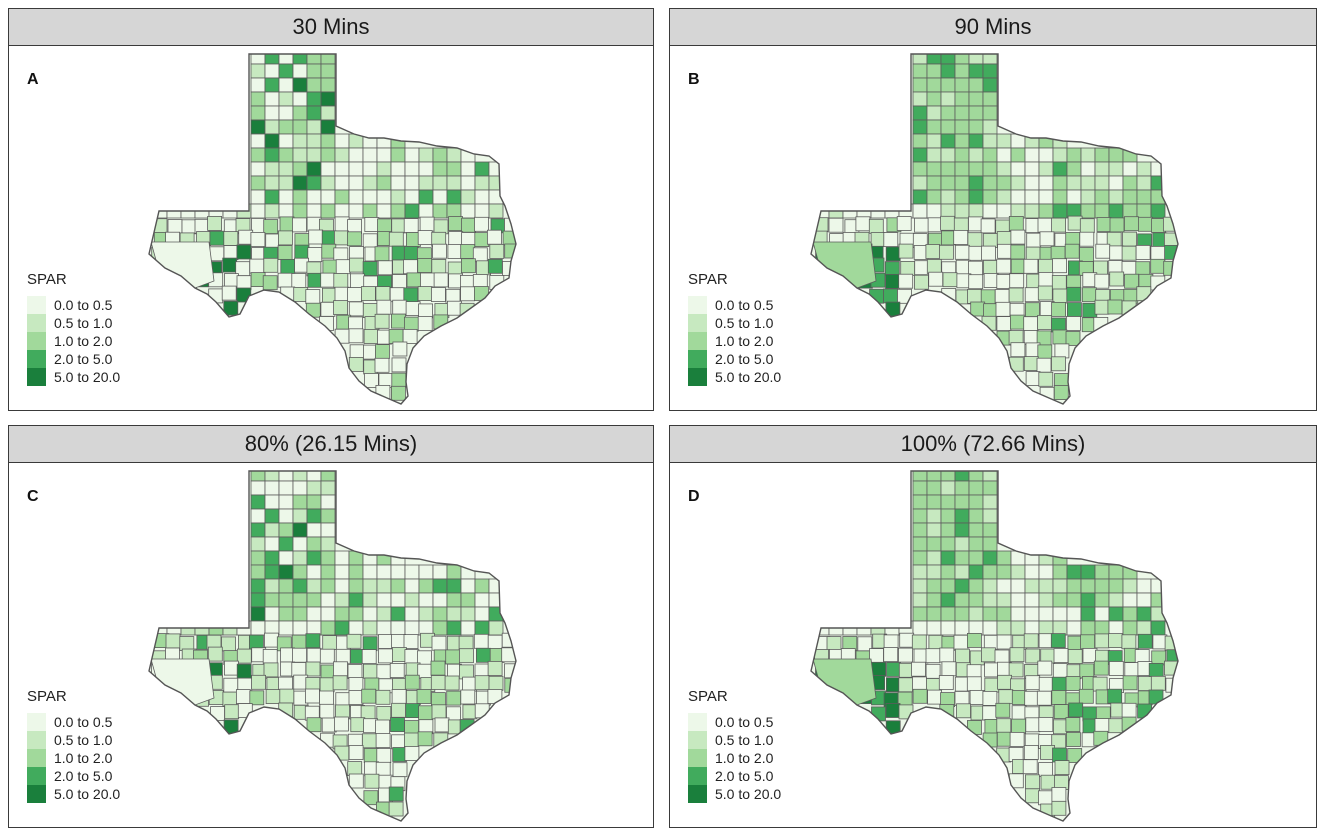 The image size is (1325, 834). I want to click on legend-item: 0.0 to 0.5, so click(73, 722).